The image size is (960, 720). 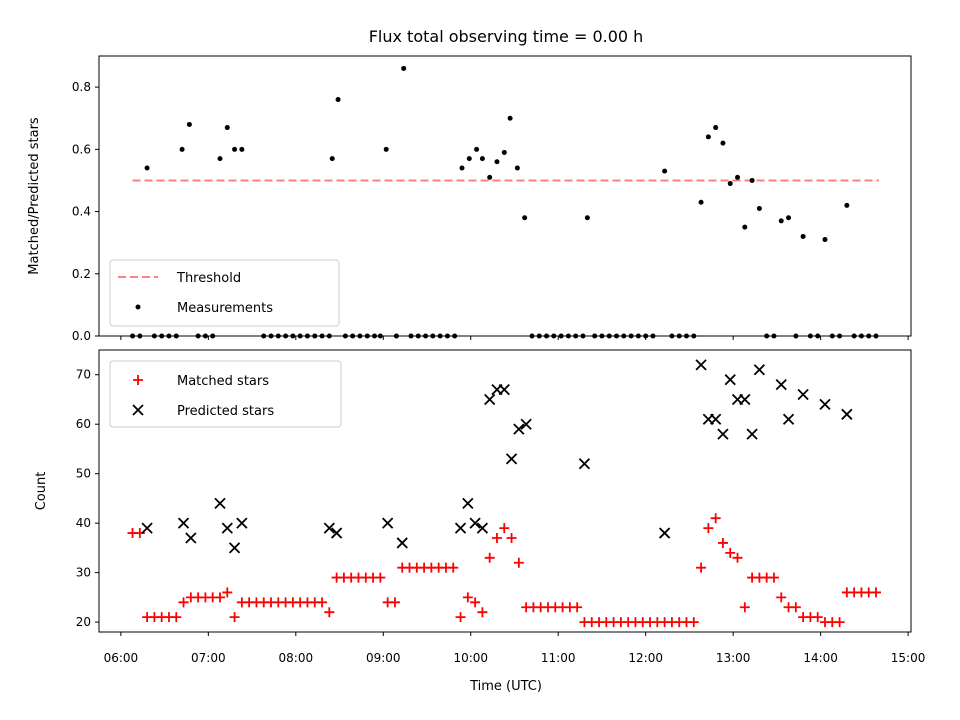 What do you see at coordinates (83, 375) in the screenshot?
I see `bottom-y-tick-label: 70` at bounding box center [83, 375].